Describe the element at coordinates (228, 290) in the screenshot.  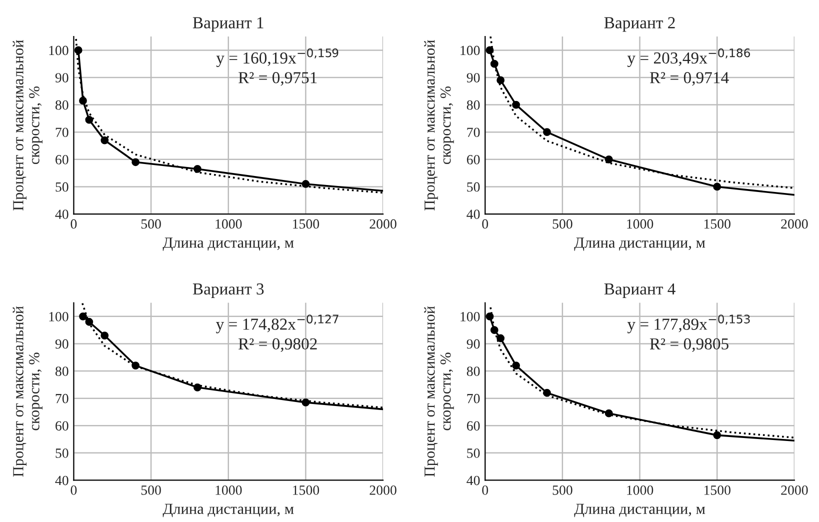
I see `chart-title: Вариант 3` at that location.